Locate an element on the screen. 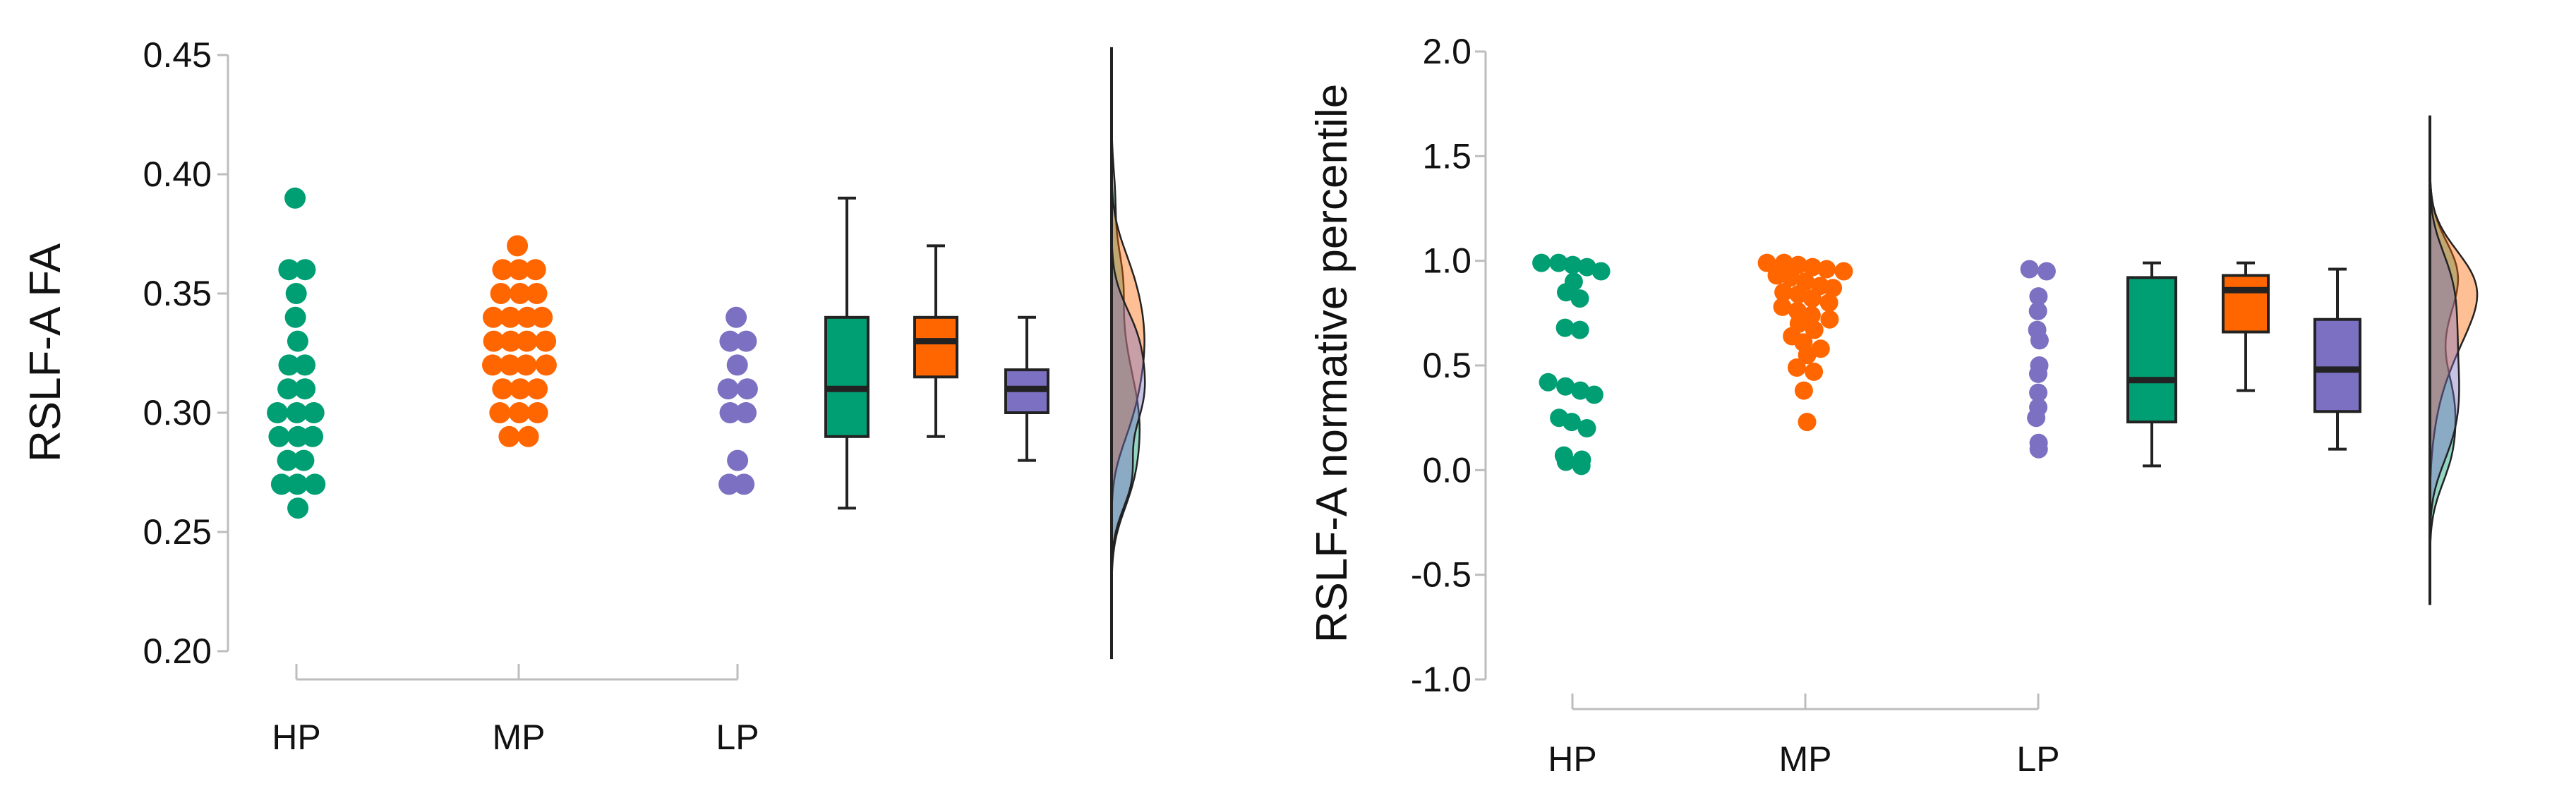  y-tick-label: 0.25 is located at coordinates (177, 532).